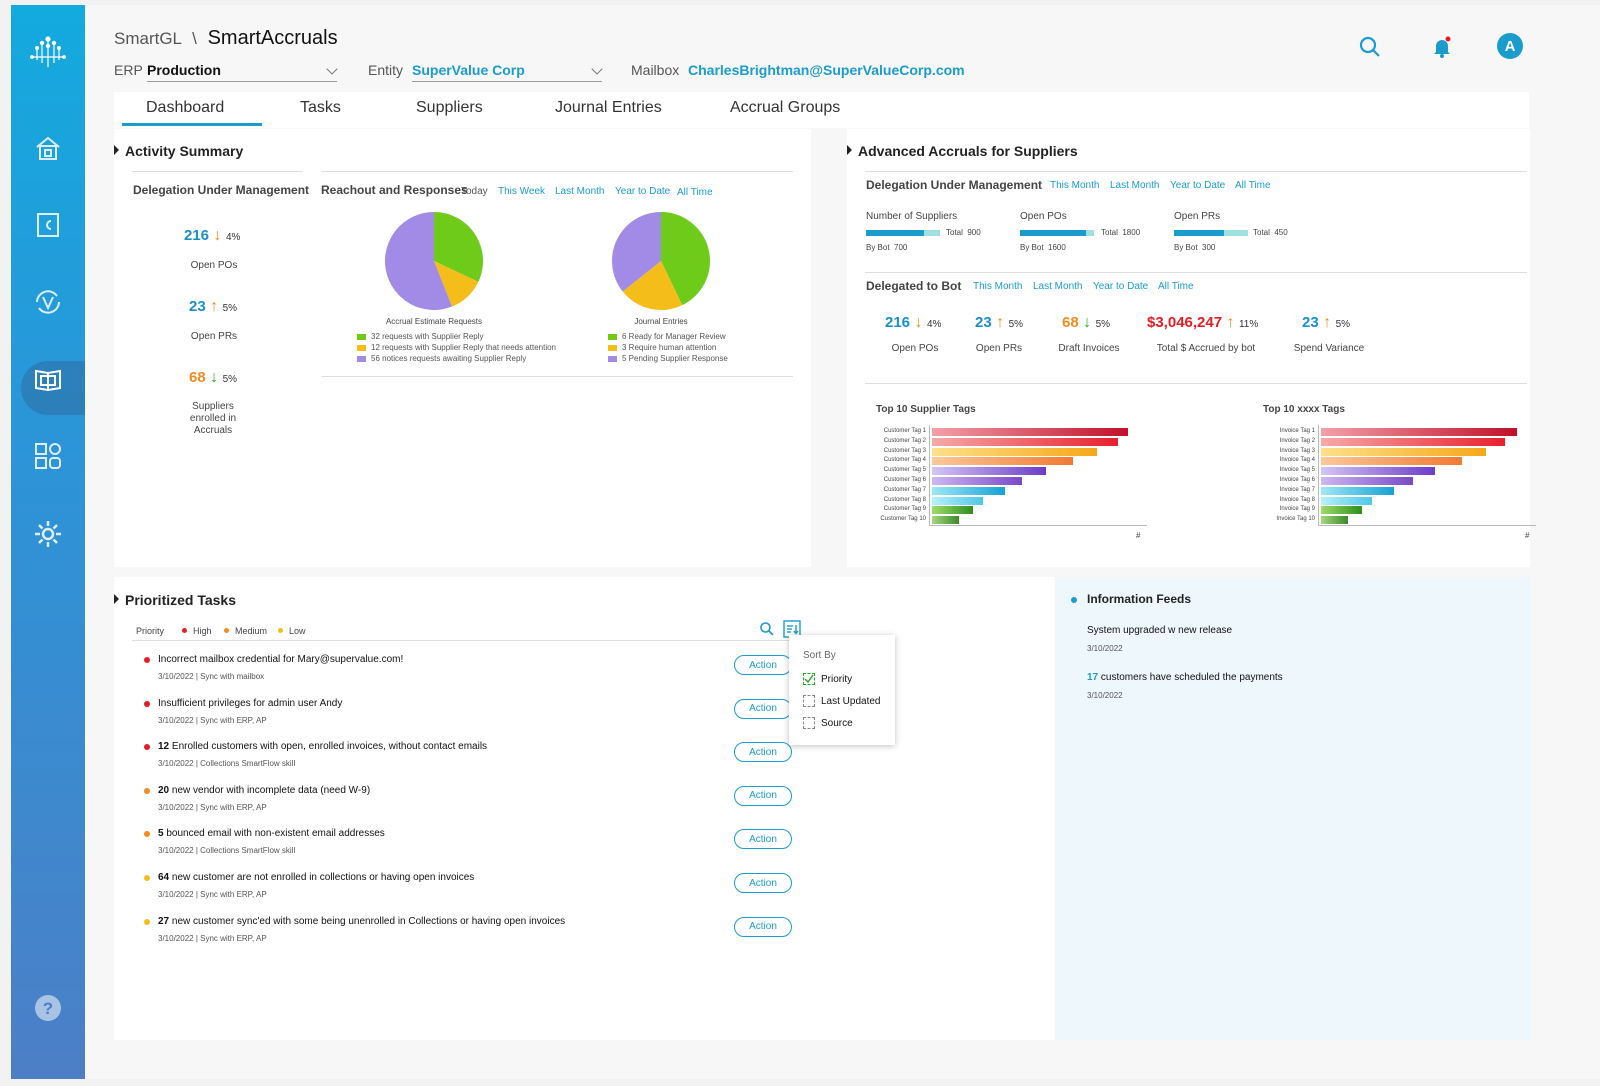 This screenshot has width=1600, height=1086. Describe the element at coordinates (915, 348) in the screenshot. I see `kpi-label: Open POs` at that location.